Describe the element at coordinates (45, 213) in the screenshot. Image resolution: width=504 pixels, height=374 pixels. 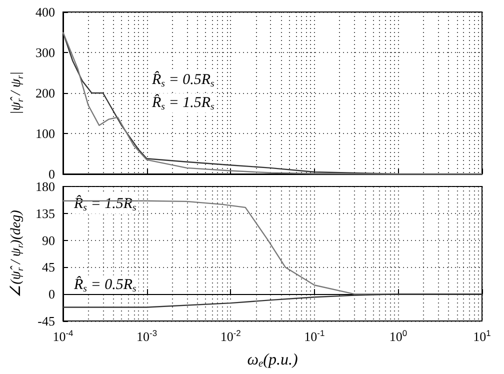
I see `y-tick-label: 135` at that location.